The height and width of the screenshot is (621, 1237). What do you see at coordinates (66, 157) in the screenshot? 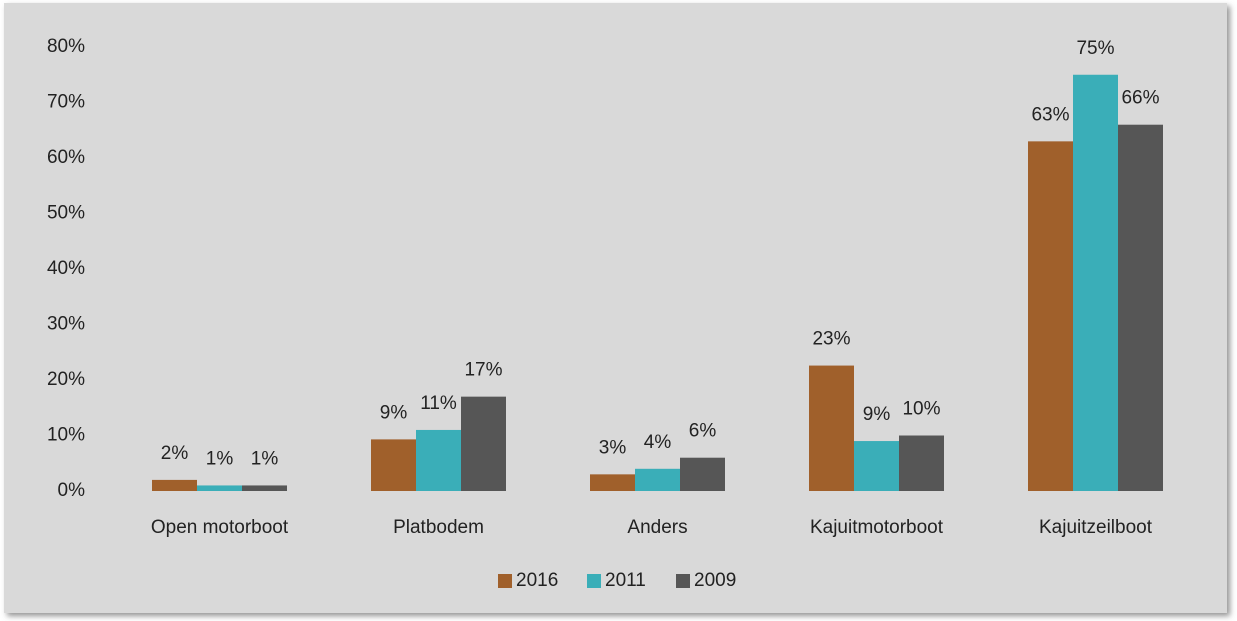
I see `y-tick-label: 60%` at bounding box center [66, 157].